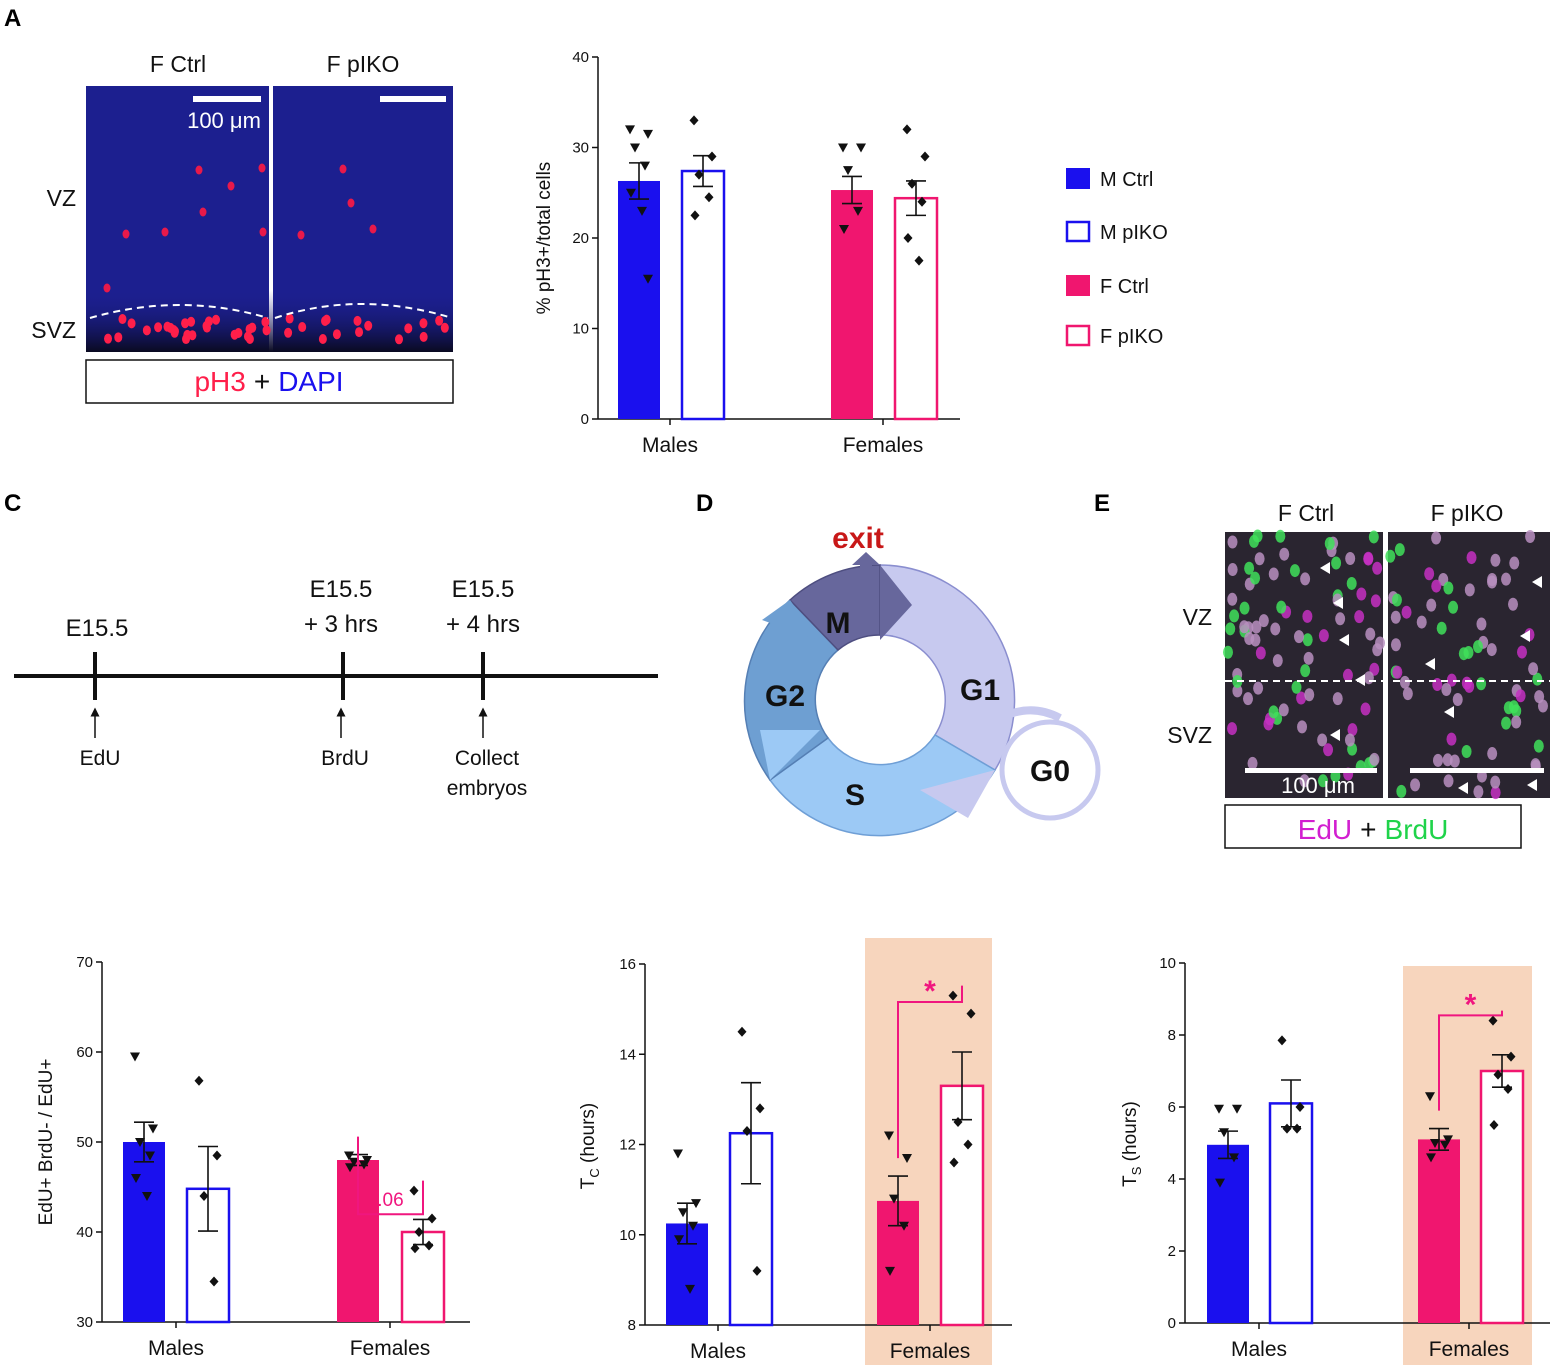  I want to click on vz-svz-boundary-left, so click(179, 311).